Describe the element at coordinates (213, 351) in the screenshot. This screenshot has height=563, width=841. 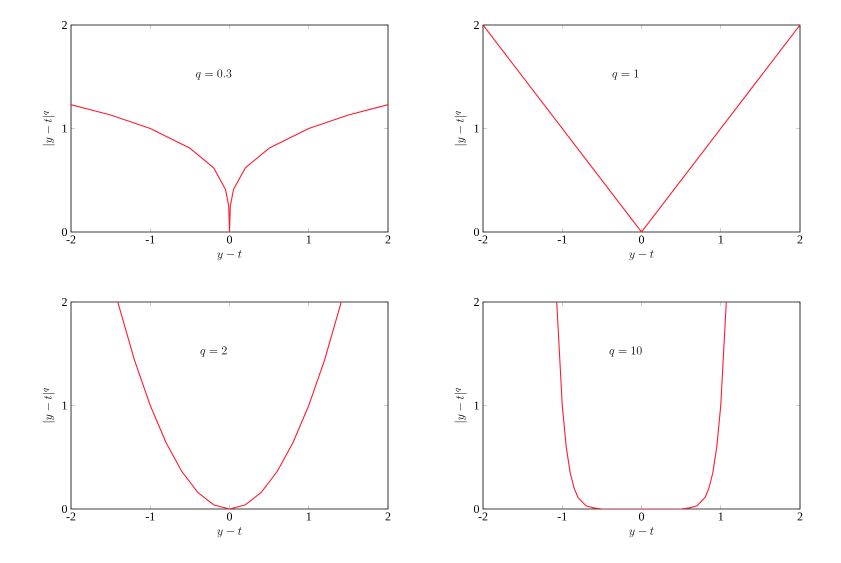
I see `annotation: $q=2$` at that location.